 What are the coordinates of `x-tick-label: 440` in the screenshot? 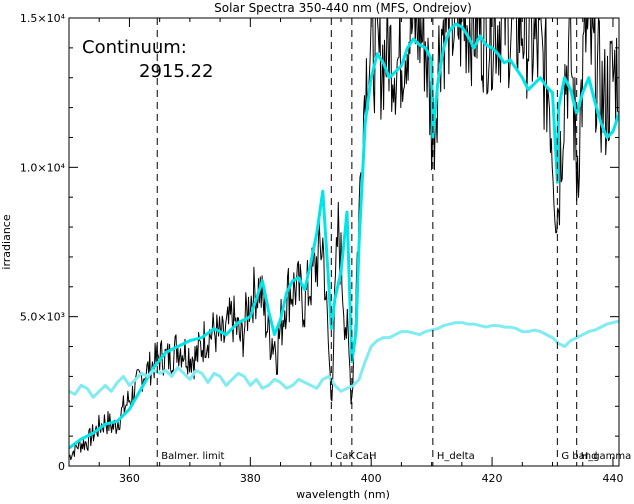 It's located at (612, 478).